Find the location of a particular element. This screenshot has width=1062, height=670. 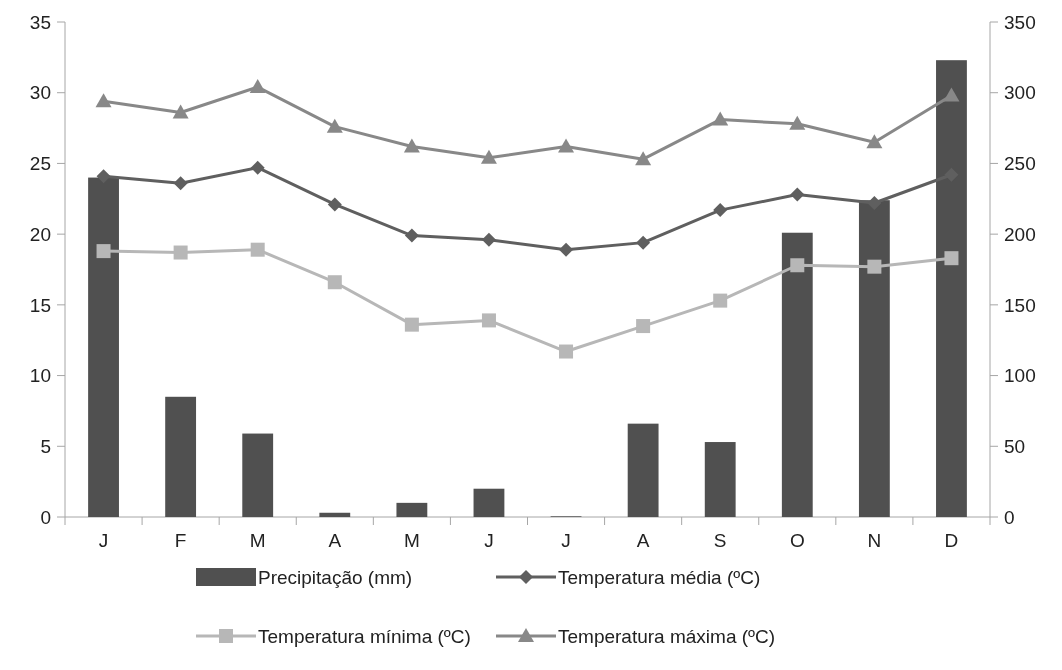

y2-tick-label: 150 is located at coordinates (1020, 305).